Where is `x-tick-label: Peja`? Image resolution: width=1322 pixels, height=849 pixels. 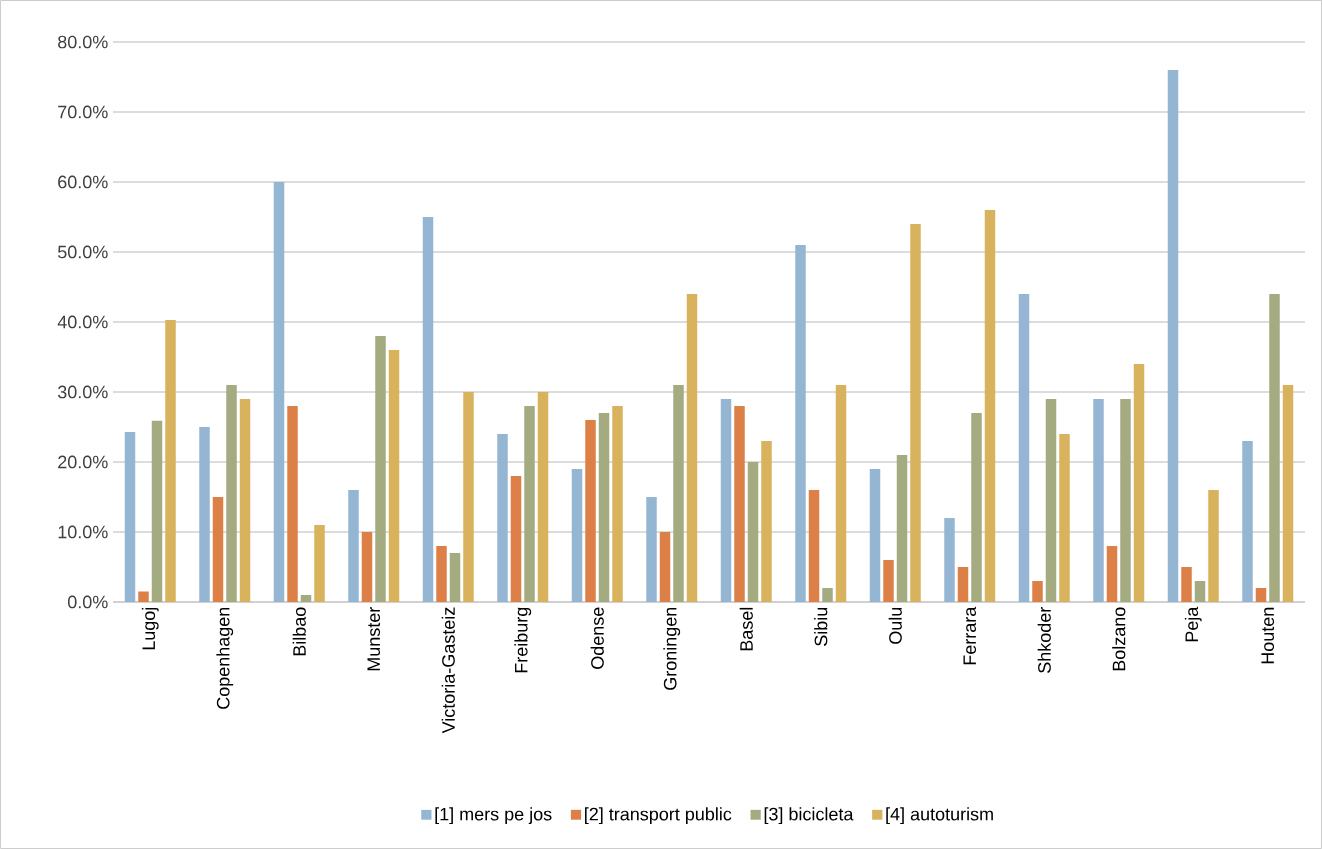
x-tick-label: Peja is located at coordinates (1193, 624).